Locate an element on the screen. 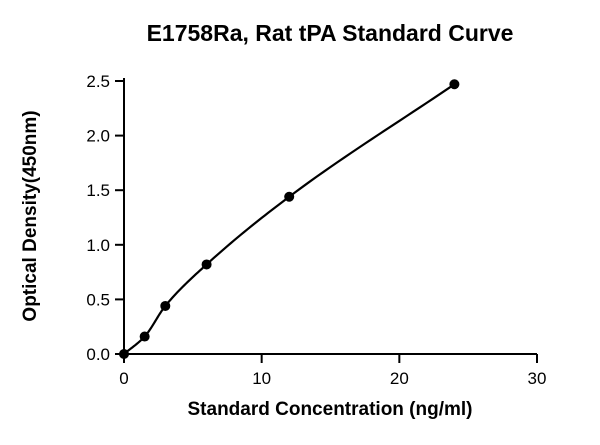 This screenshot has width=600, height=445. x-axis-label: Standard Concentration (ng/ml) is located at coordinates (330, 409).